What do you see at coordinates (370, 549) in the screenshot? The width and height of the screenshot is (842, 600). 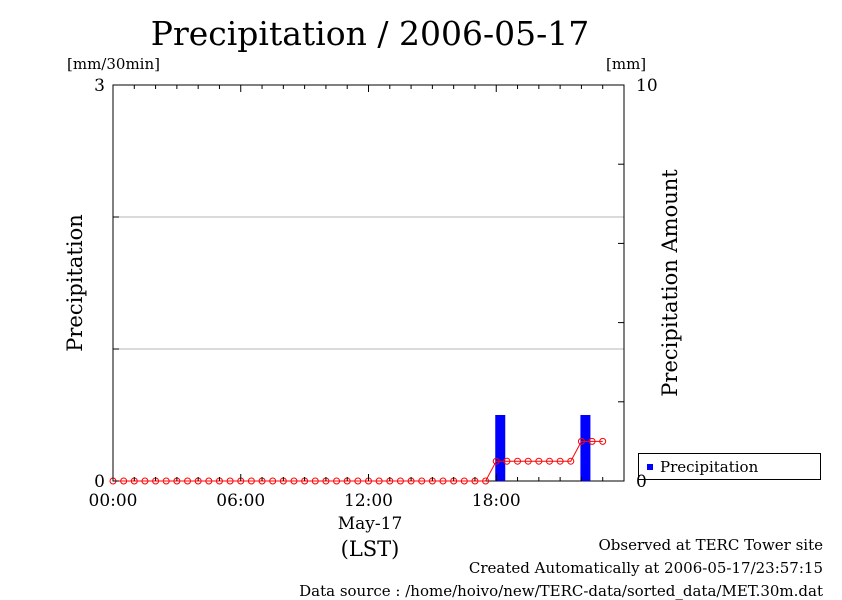 I see `x-axis-title: (LST)` at bounding box center [370, 549].